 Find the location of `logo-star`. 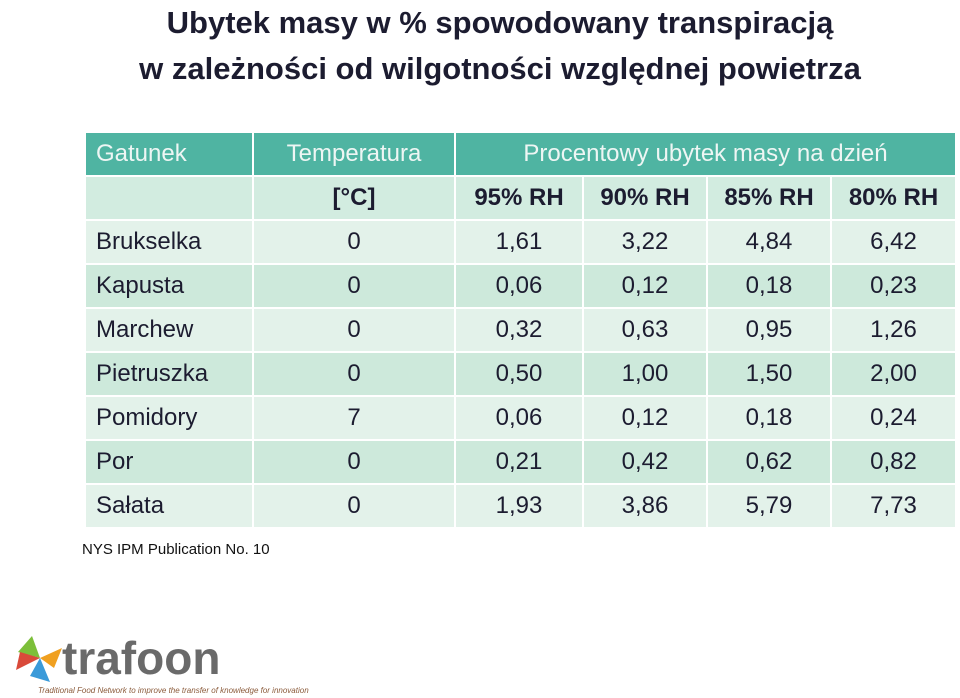

logo-star is located at coordinates (39, 659).